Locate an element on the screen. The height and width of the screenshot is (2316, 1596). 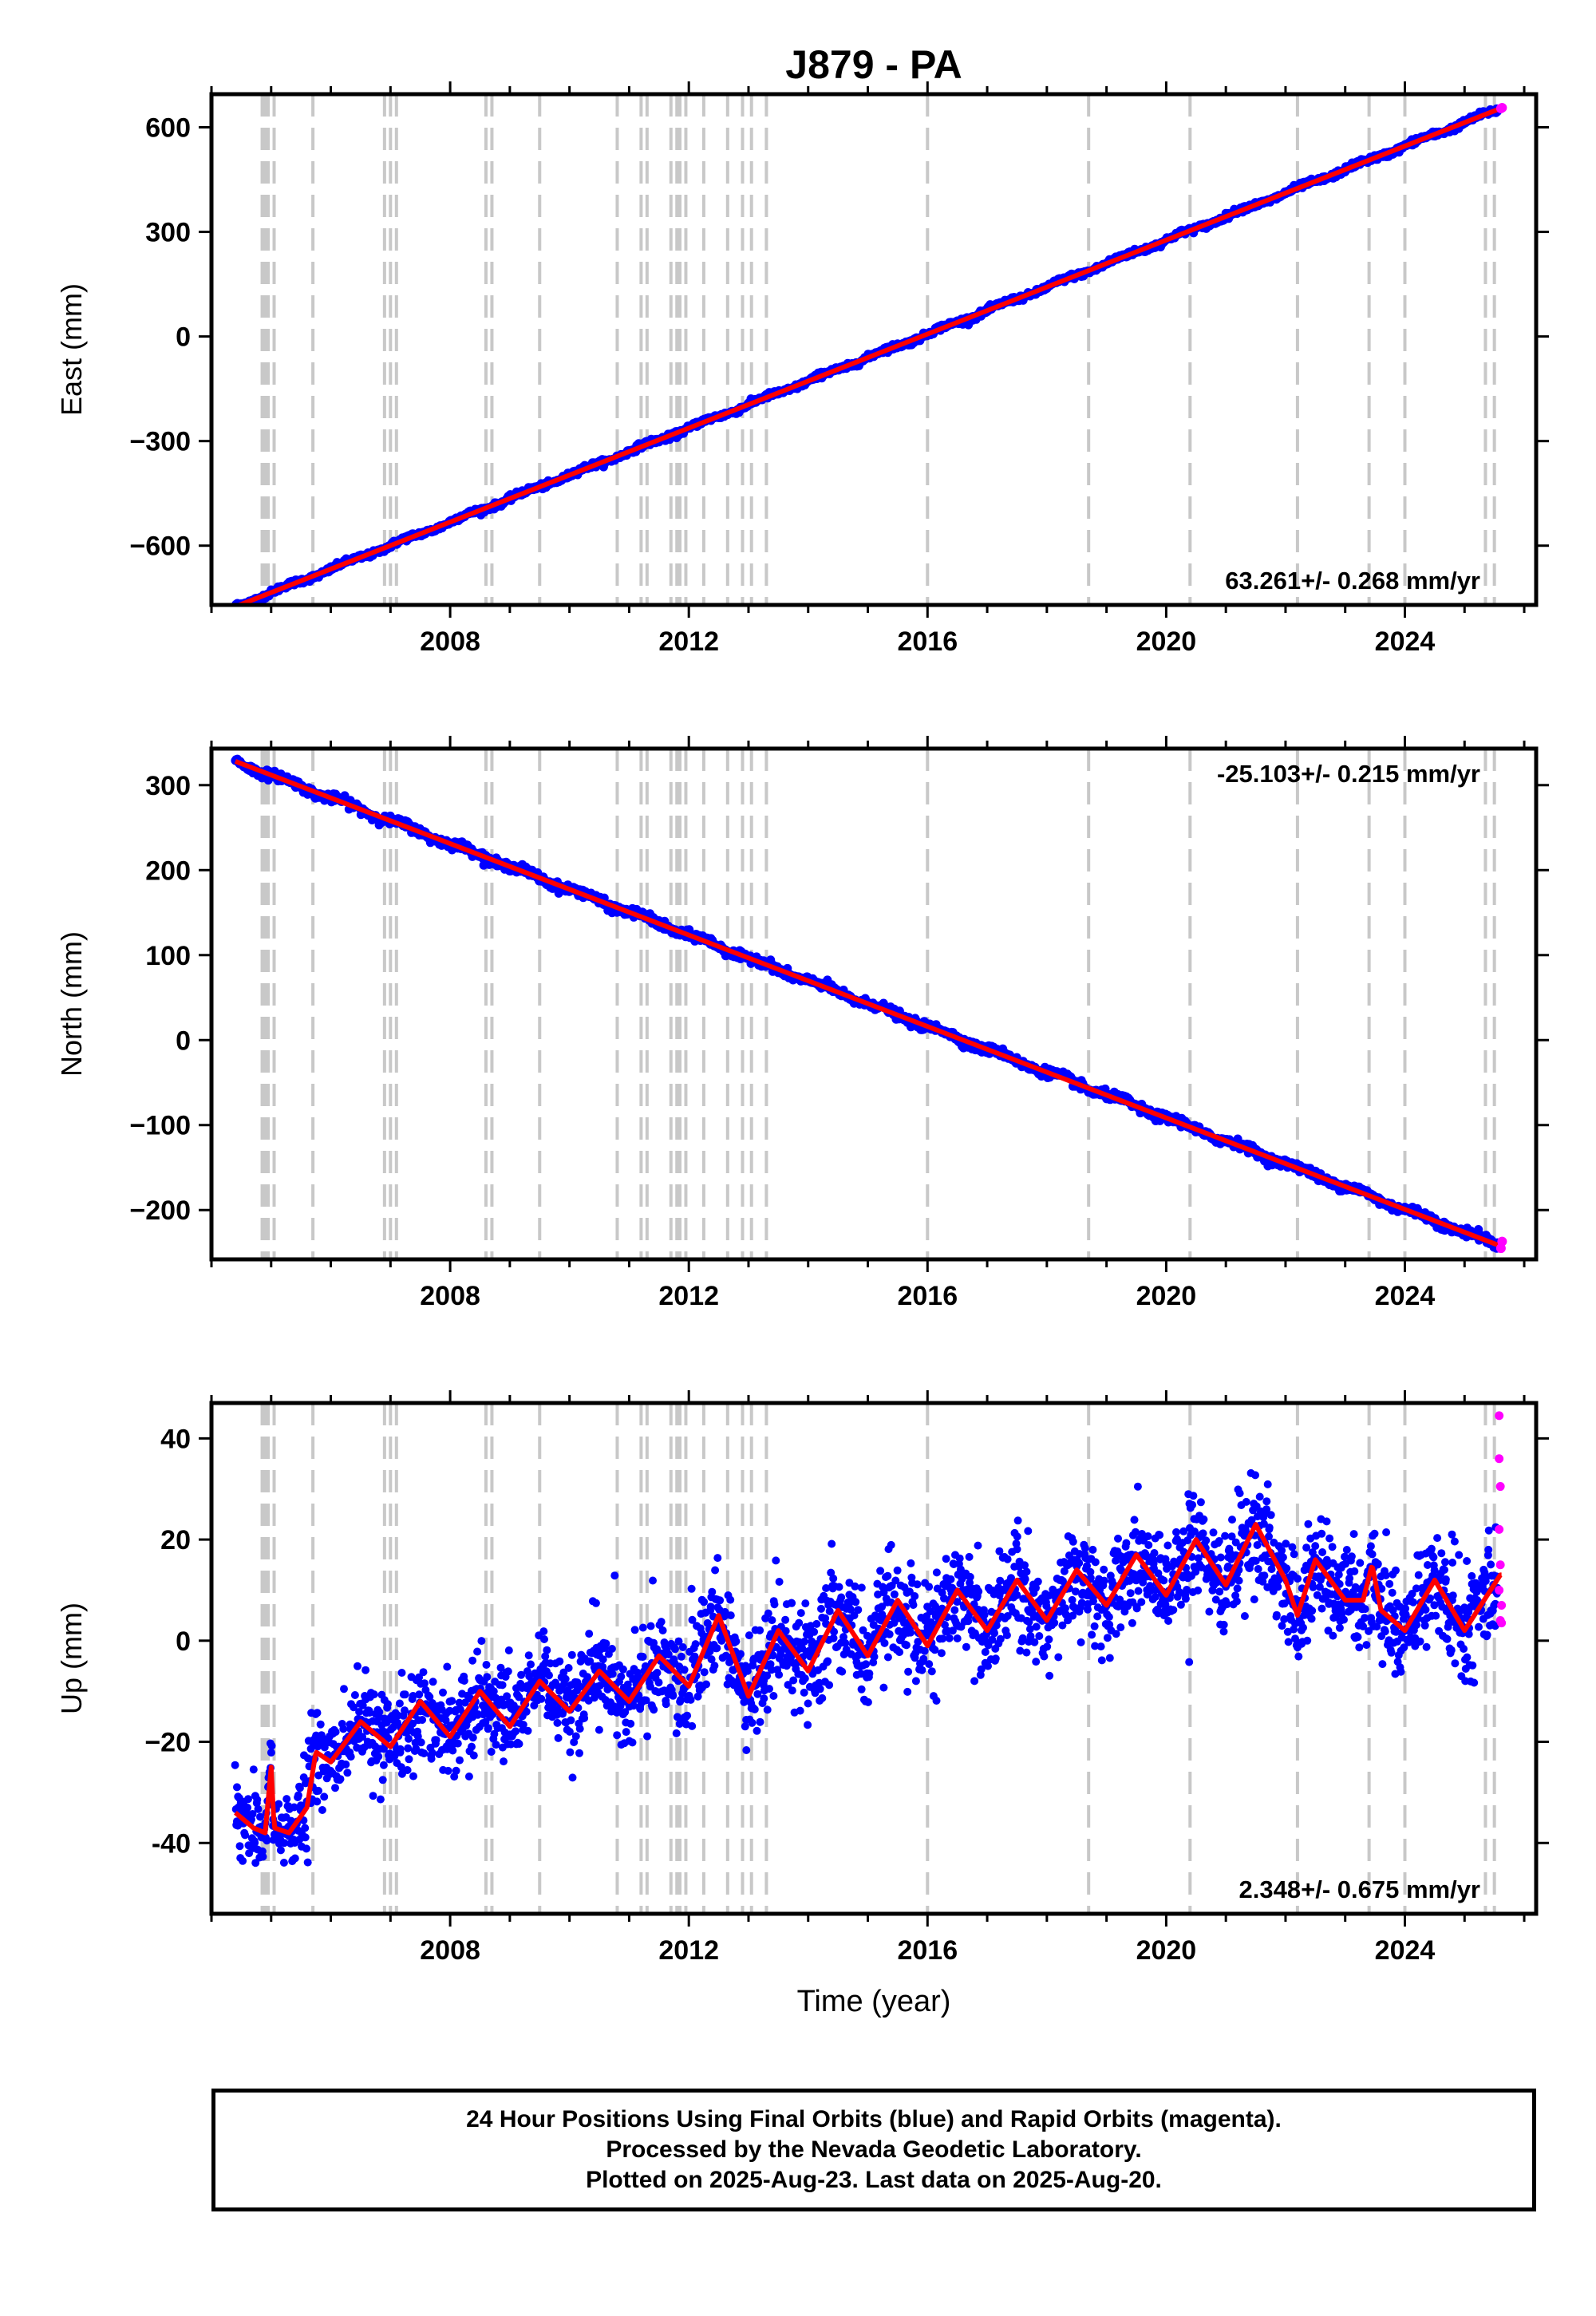
rapid-data-point is located at coordinates (1500, 108).